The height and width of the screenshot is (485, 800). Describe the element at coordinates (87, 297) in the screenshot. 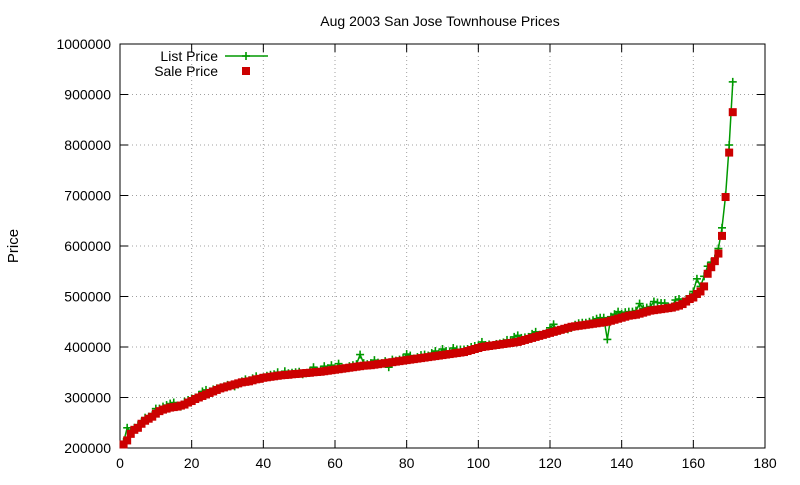

I see `y-tick-label: 500000` at that location.